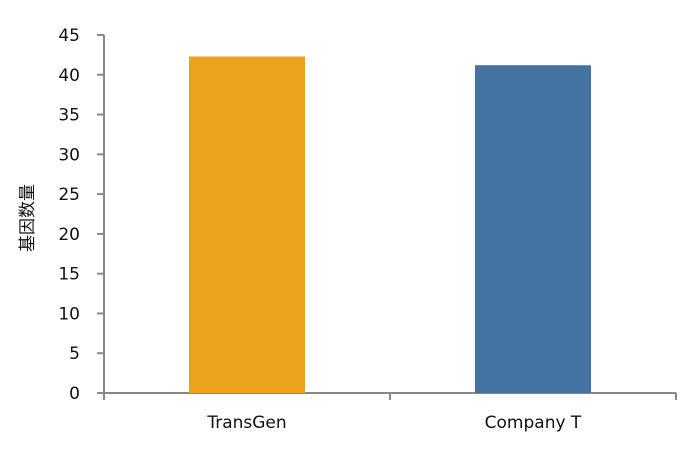 This screenshot has height=452, width=692. Describe the element at coordinates (247, 224) in the screenshot. I see `bar-transgen` at that location.